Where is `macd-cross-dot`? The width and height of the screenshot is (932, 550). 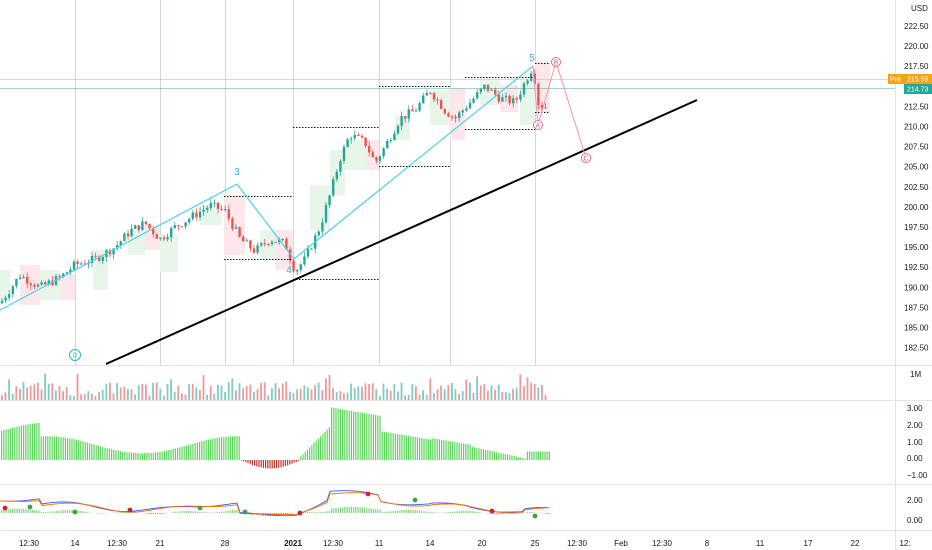
macd-cross-dot is located at coordinates (200, 508).